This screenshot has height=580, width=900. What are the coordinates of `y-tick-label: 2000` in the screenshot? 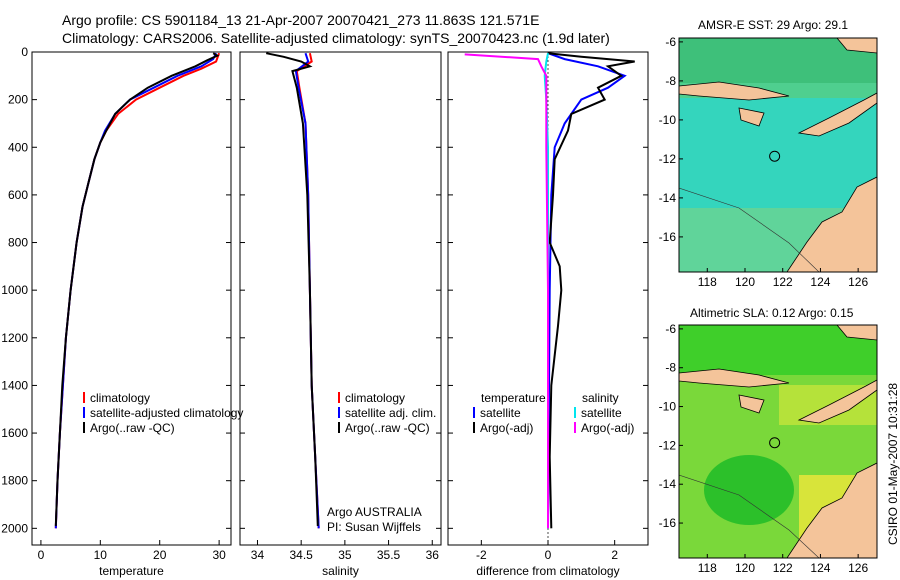 It's located at (14, 528).